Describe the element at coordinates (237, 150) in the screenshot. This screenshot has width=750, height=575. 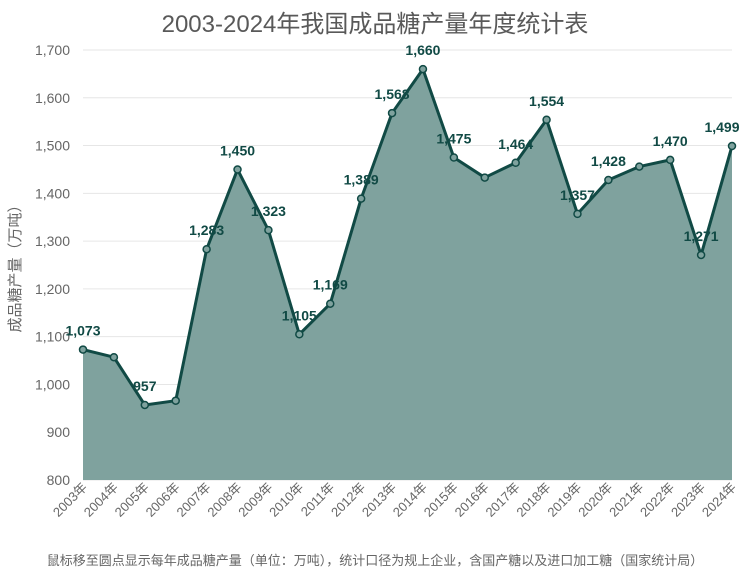
I see `data-label: 1,450` at that location.